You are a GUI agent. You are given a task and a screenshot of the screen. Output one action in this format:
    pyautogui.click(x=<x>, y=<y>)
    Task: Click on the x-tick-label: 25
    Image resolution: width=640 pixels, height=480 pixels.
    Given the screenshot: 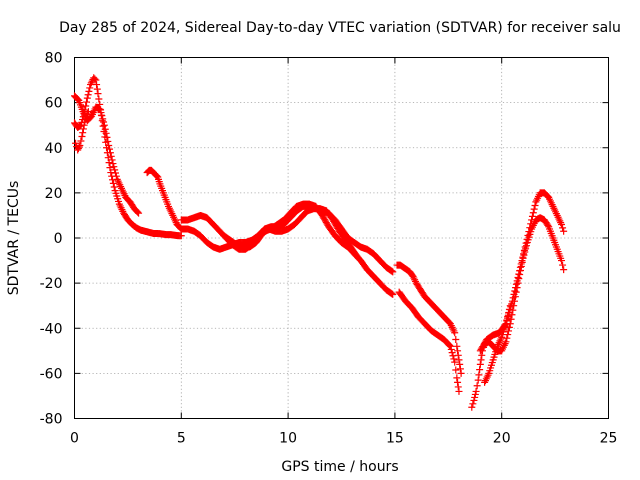 What is the action you would take?
    pyautogui.click(x=609, y=439)
    